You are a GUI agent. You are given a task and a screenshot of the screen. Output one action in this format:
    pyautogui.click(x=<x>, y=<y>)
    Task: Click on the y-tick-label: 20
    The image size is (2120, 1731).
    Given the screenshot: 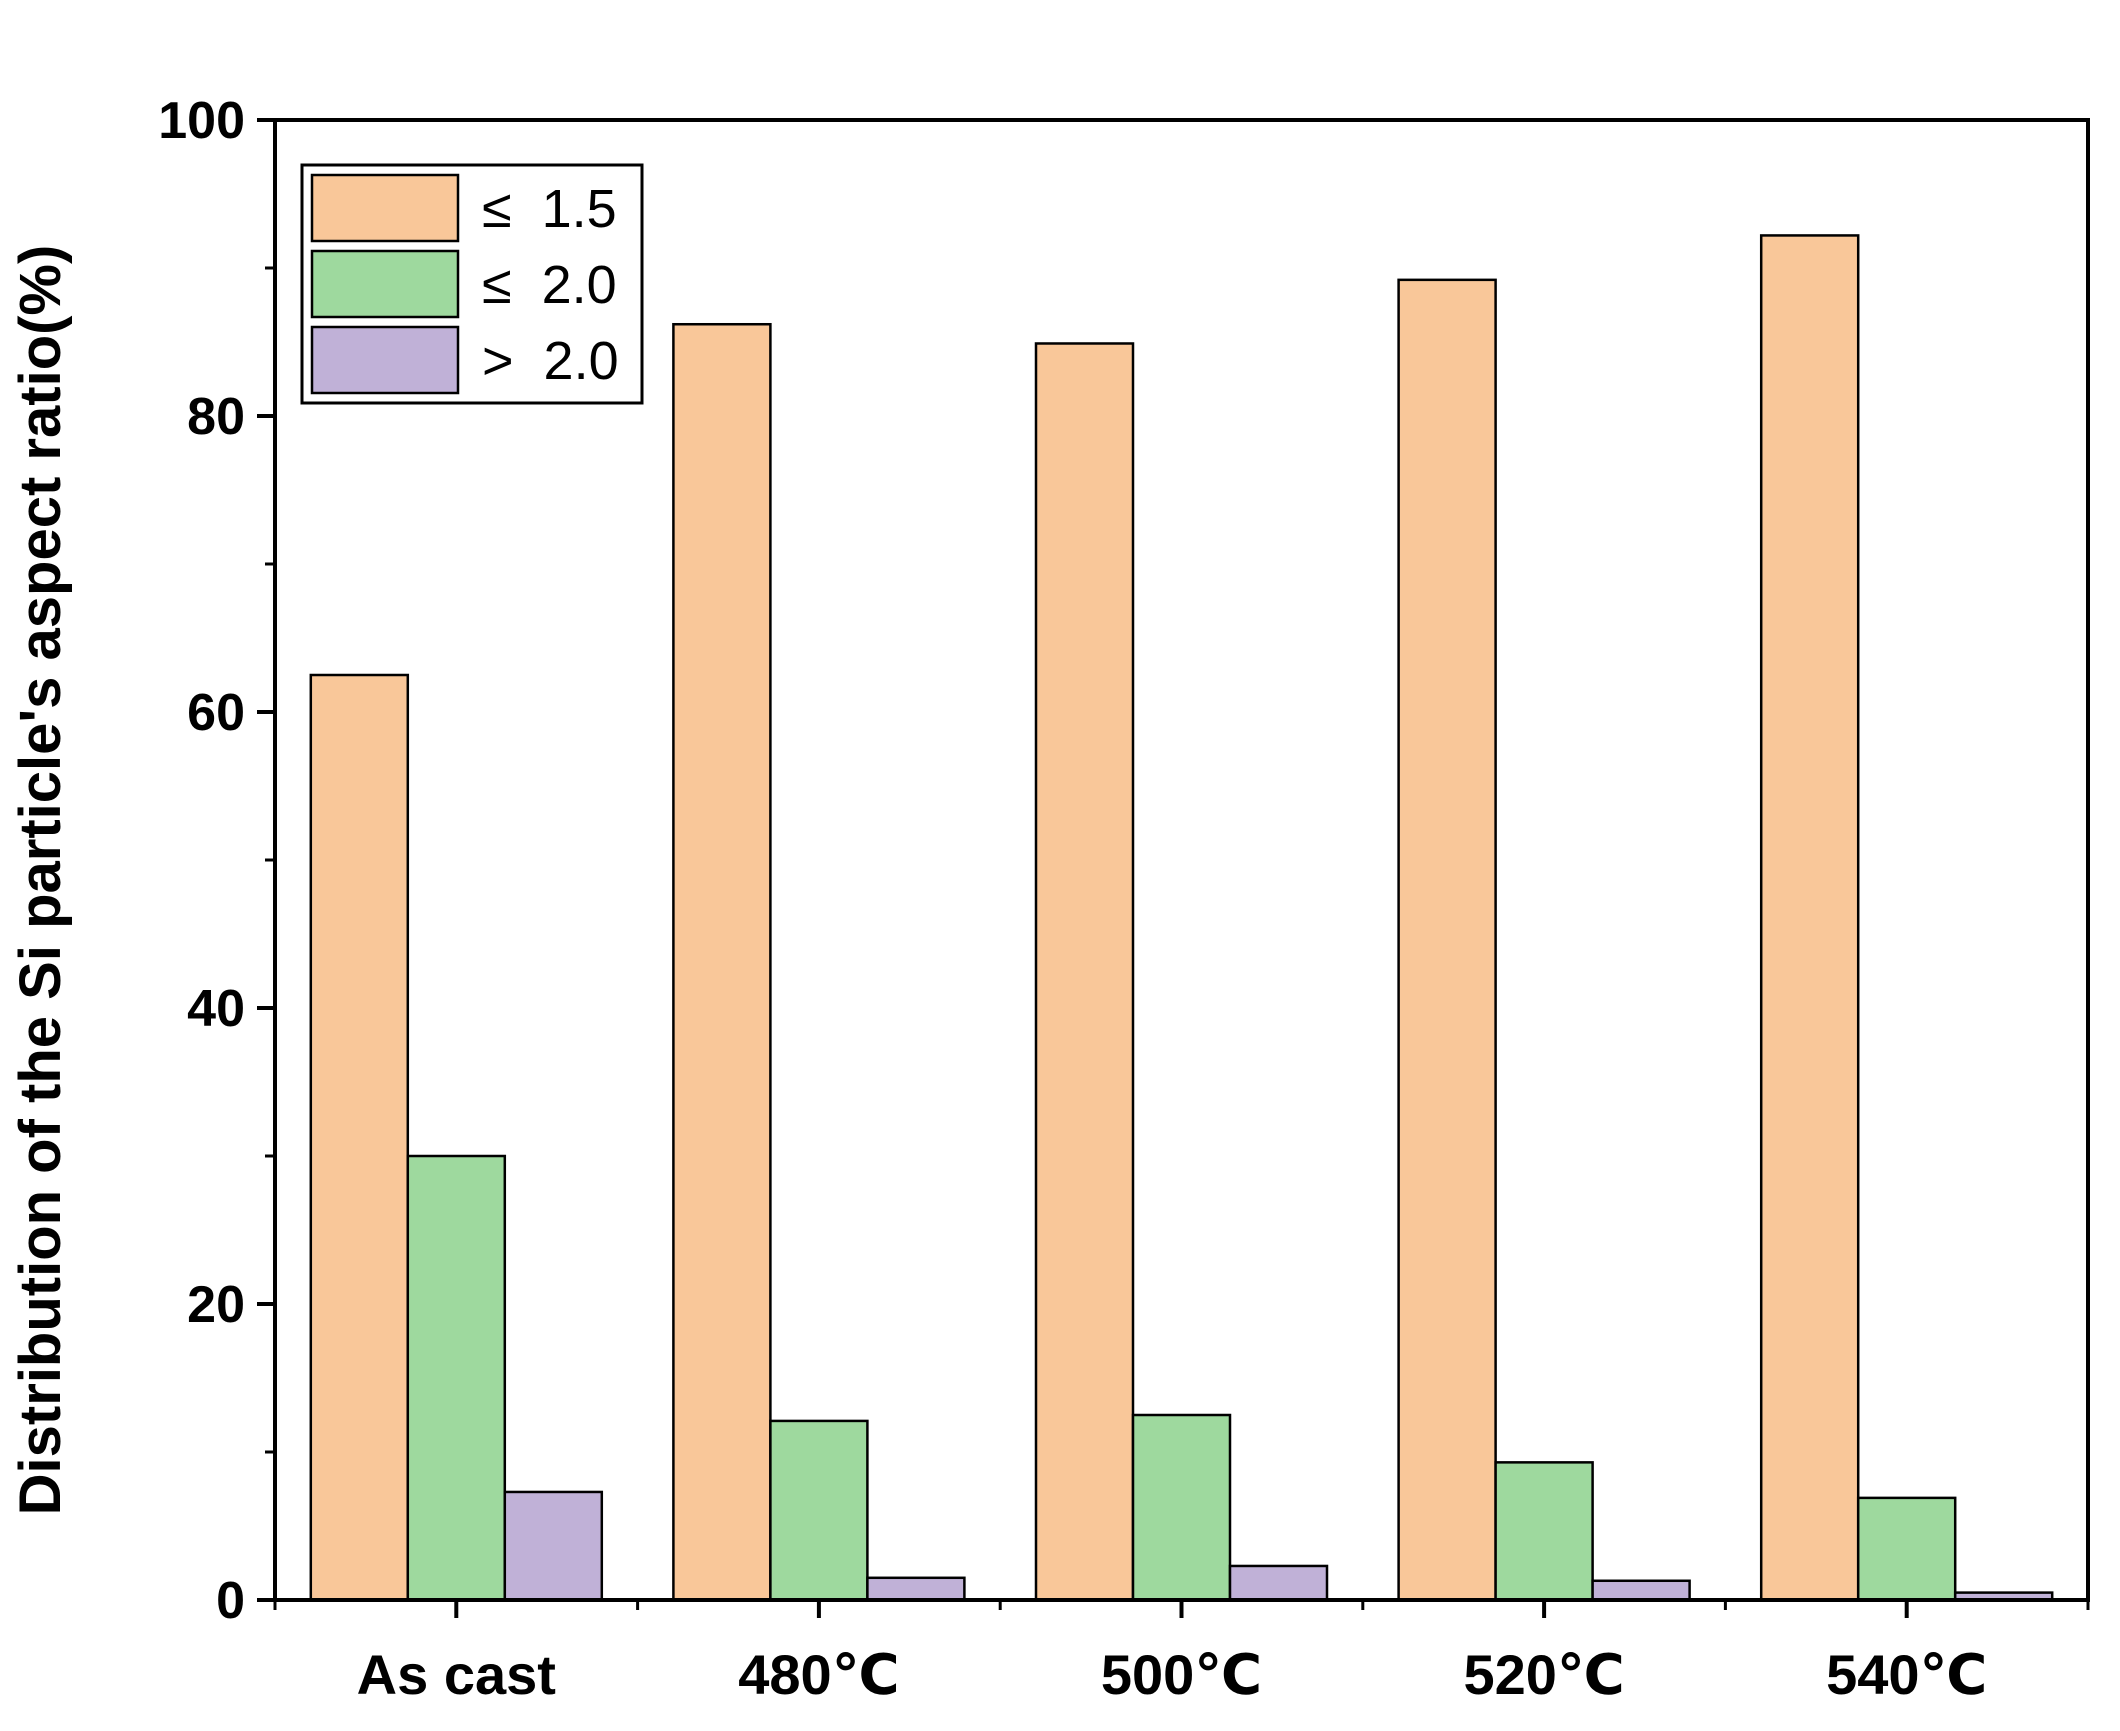 What is the action you would take?
    pyautogui.click(x=216, y=1305)
    